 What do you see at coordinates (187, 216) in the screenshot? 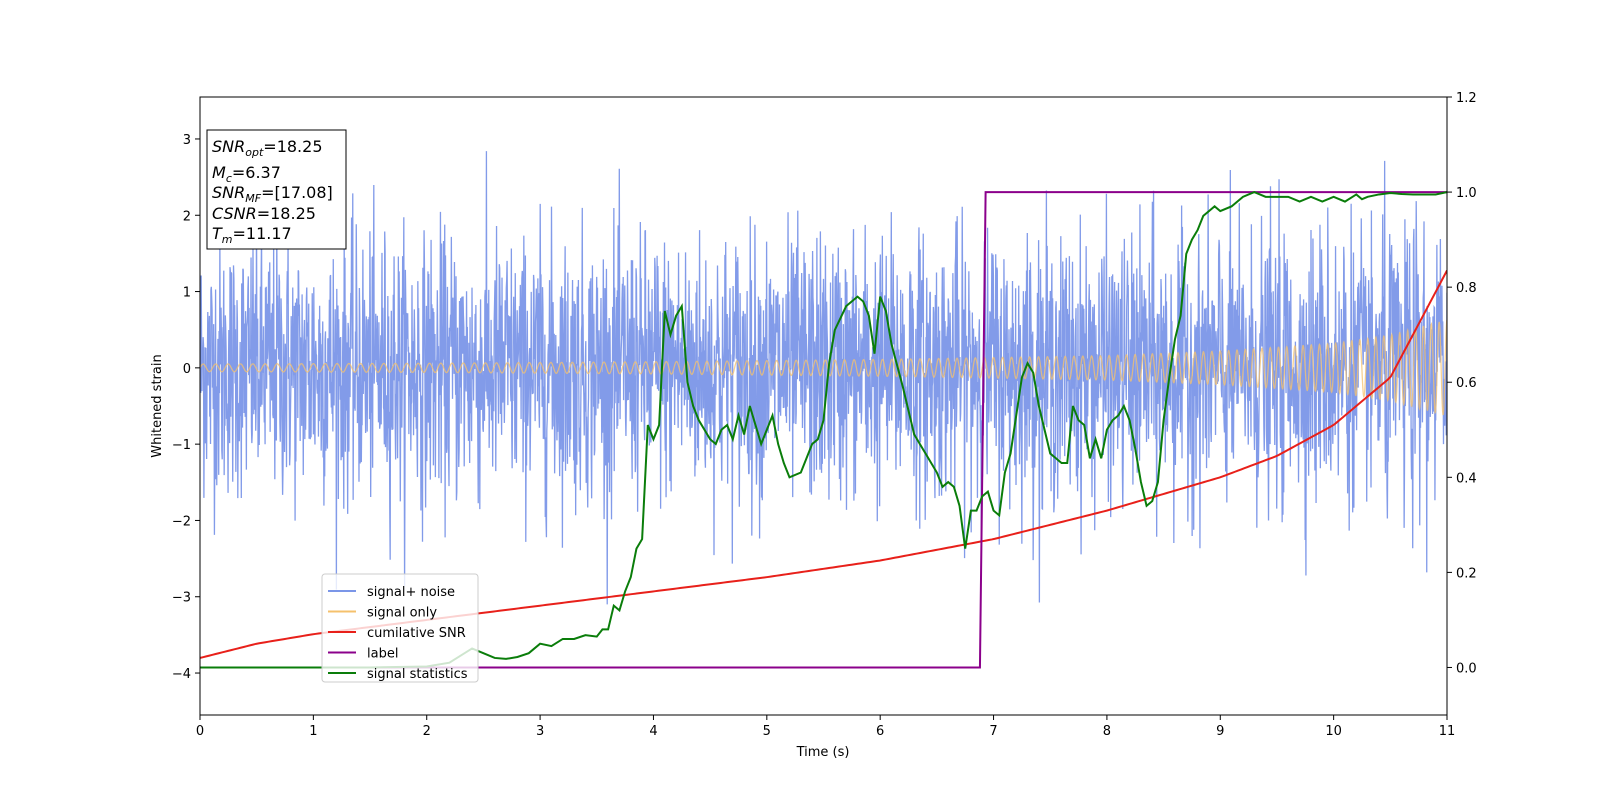
I see `y-left-tick-label: 2` at bounding box center [187, 216].